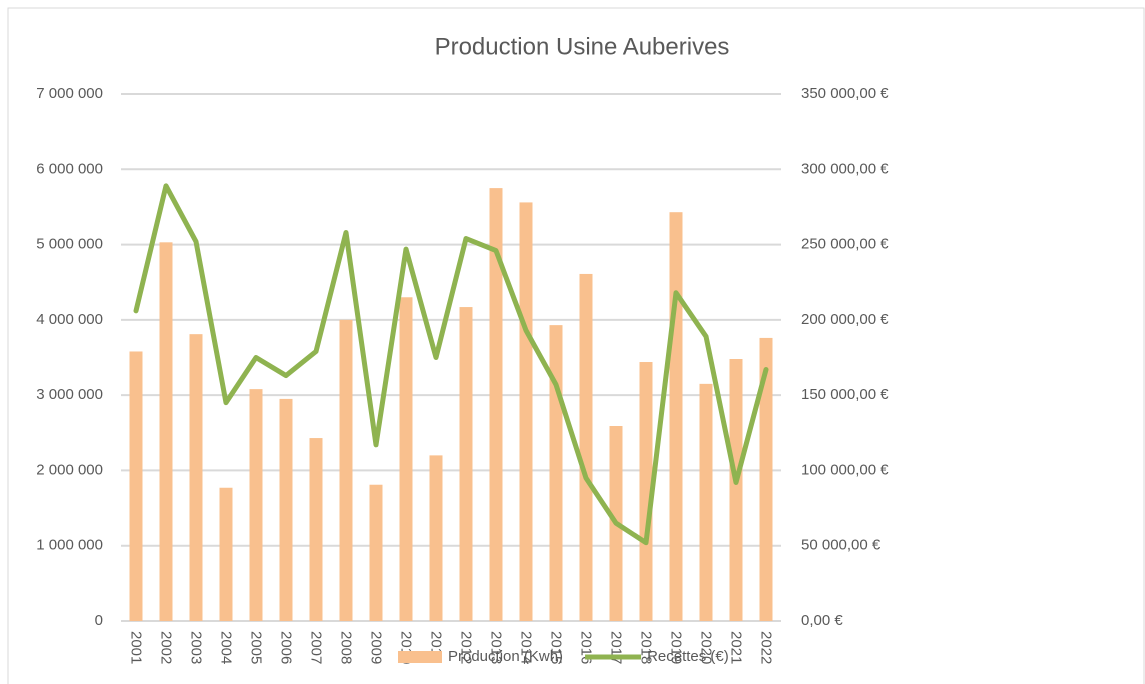 The width and height of the screenshot is (1145, 684). What do you see at coordinates (736, 647) in the screenshot?
I see `x-tick-label: 2021` at bounding box center [736, 647].